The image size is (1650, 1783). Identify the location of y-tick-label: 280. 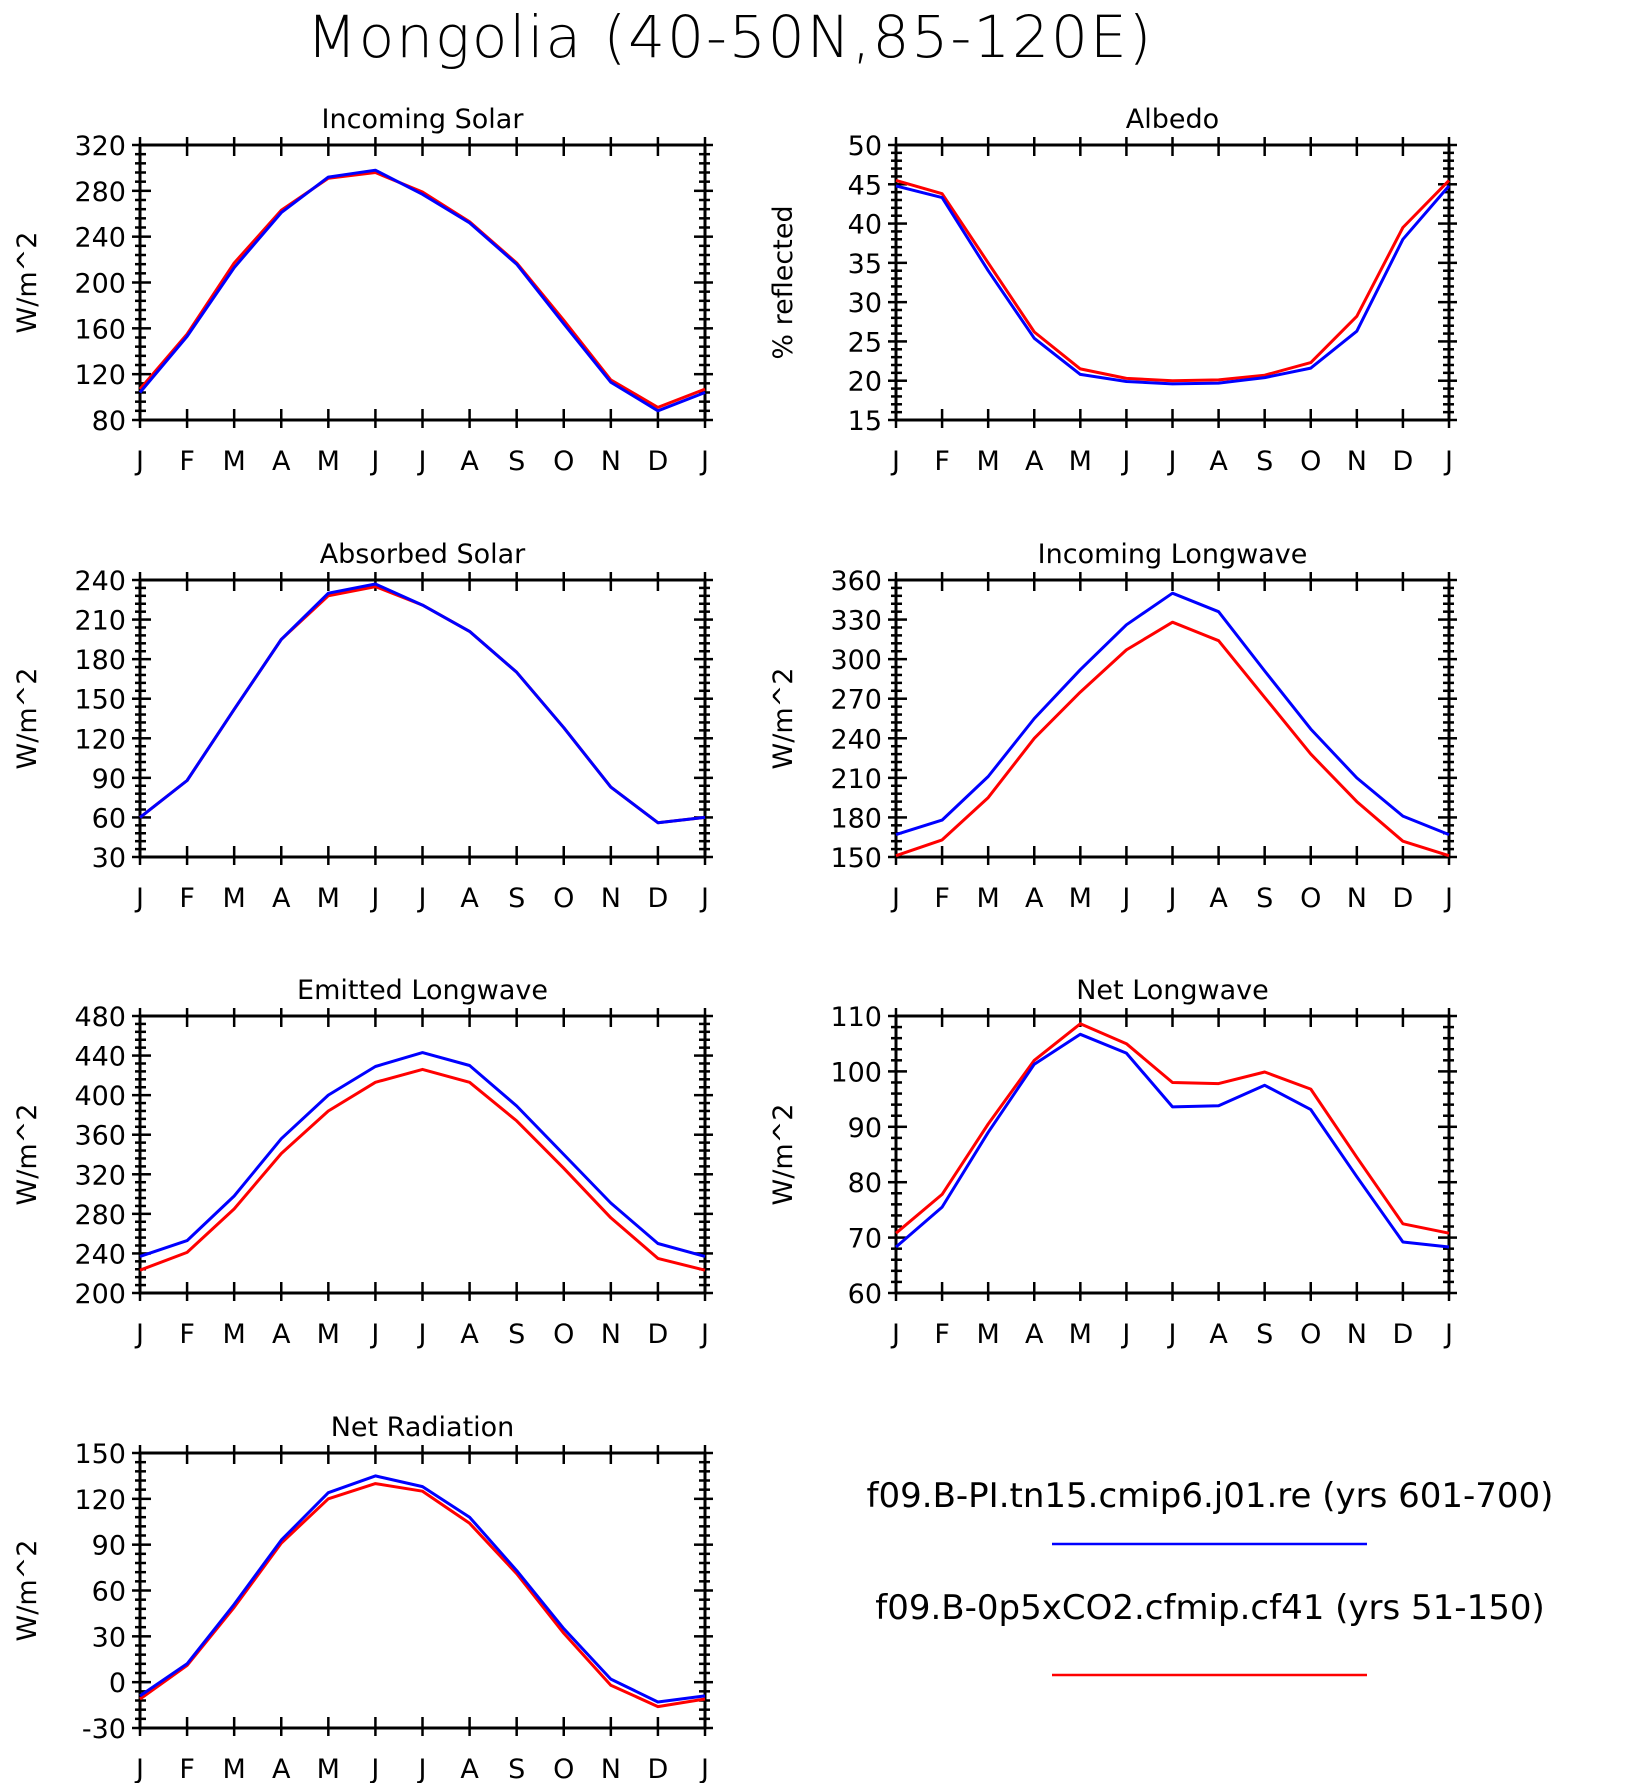
(100, 192).